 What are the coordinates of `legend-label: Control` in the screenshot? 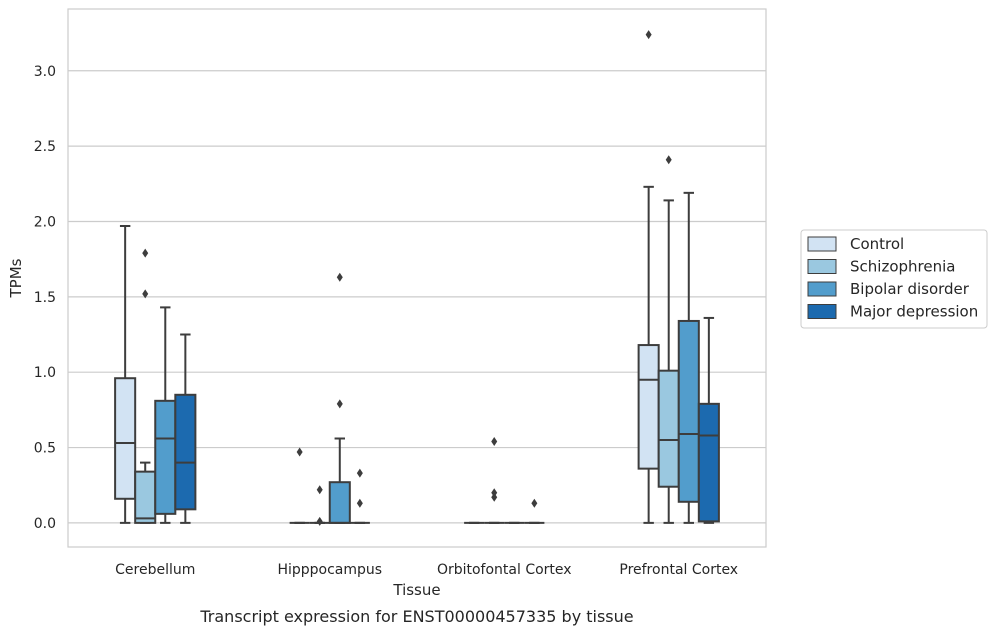 It's located at (877, 244).